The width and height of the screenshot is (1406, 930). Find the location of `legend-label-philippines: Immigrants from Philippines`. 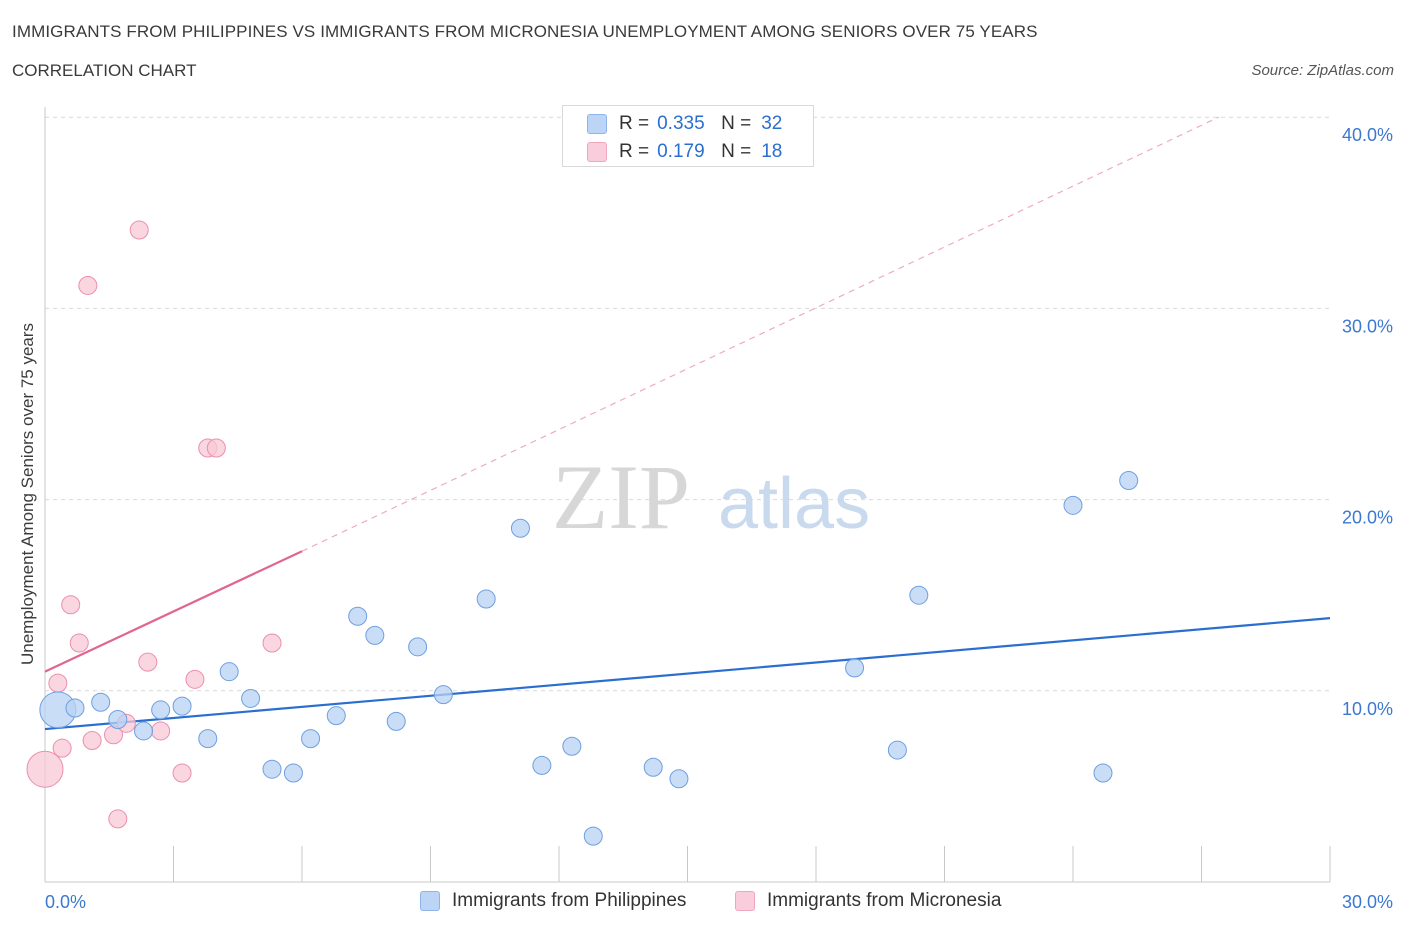

legend-label-philippines: Immigrants from Philippines is located at coordinates (569, 900).